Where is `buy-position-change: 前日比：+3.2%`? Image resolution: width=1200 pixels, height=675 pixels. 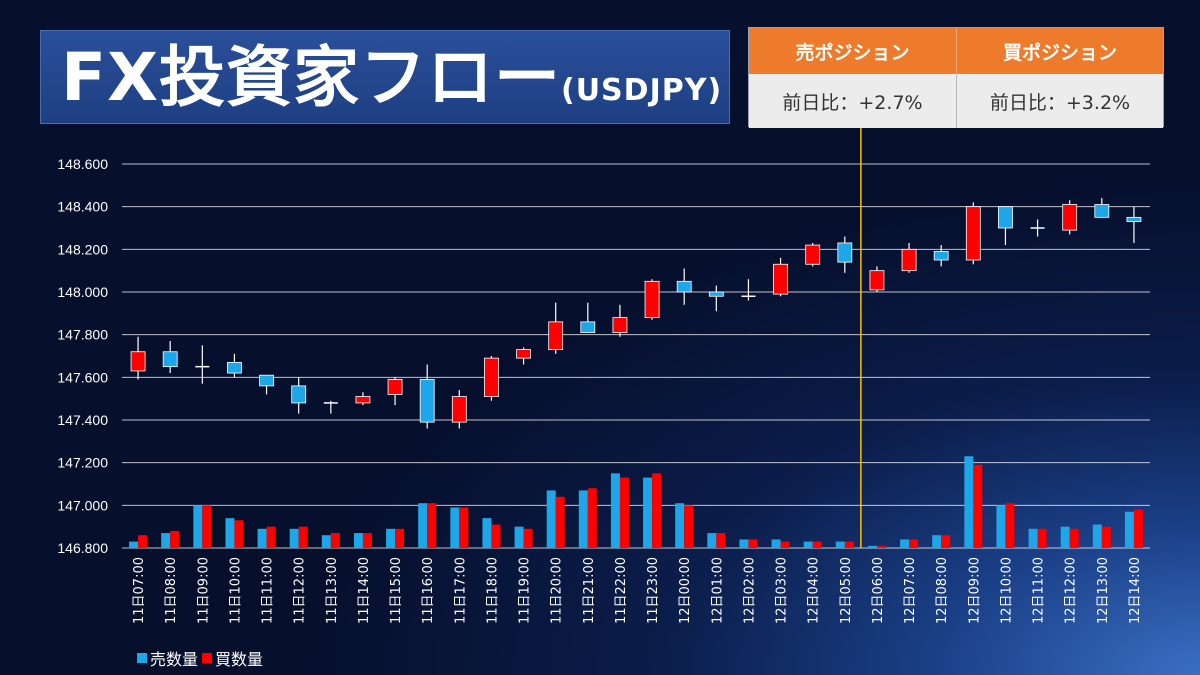 buy-position-change: 前日比：+3.2% is located at coordinates (1059, 101).